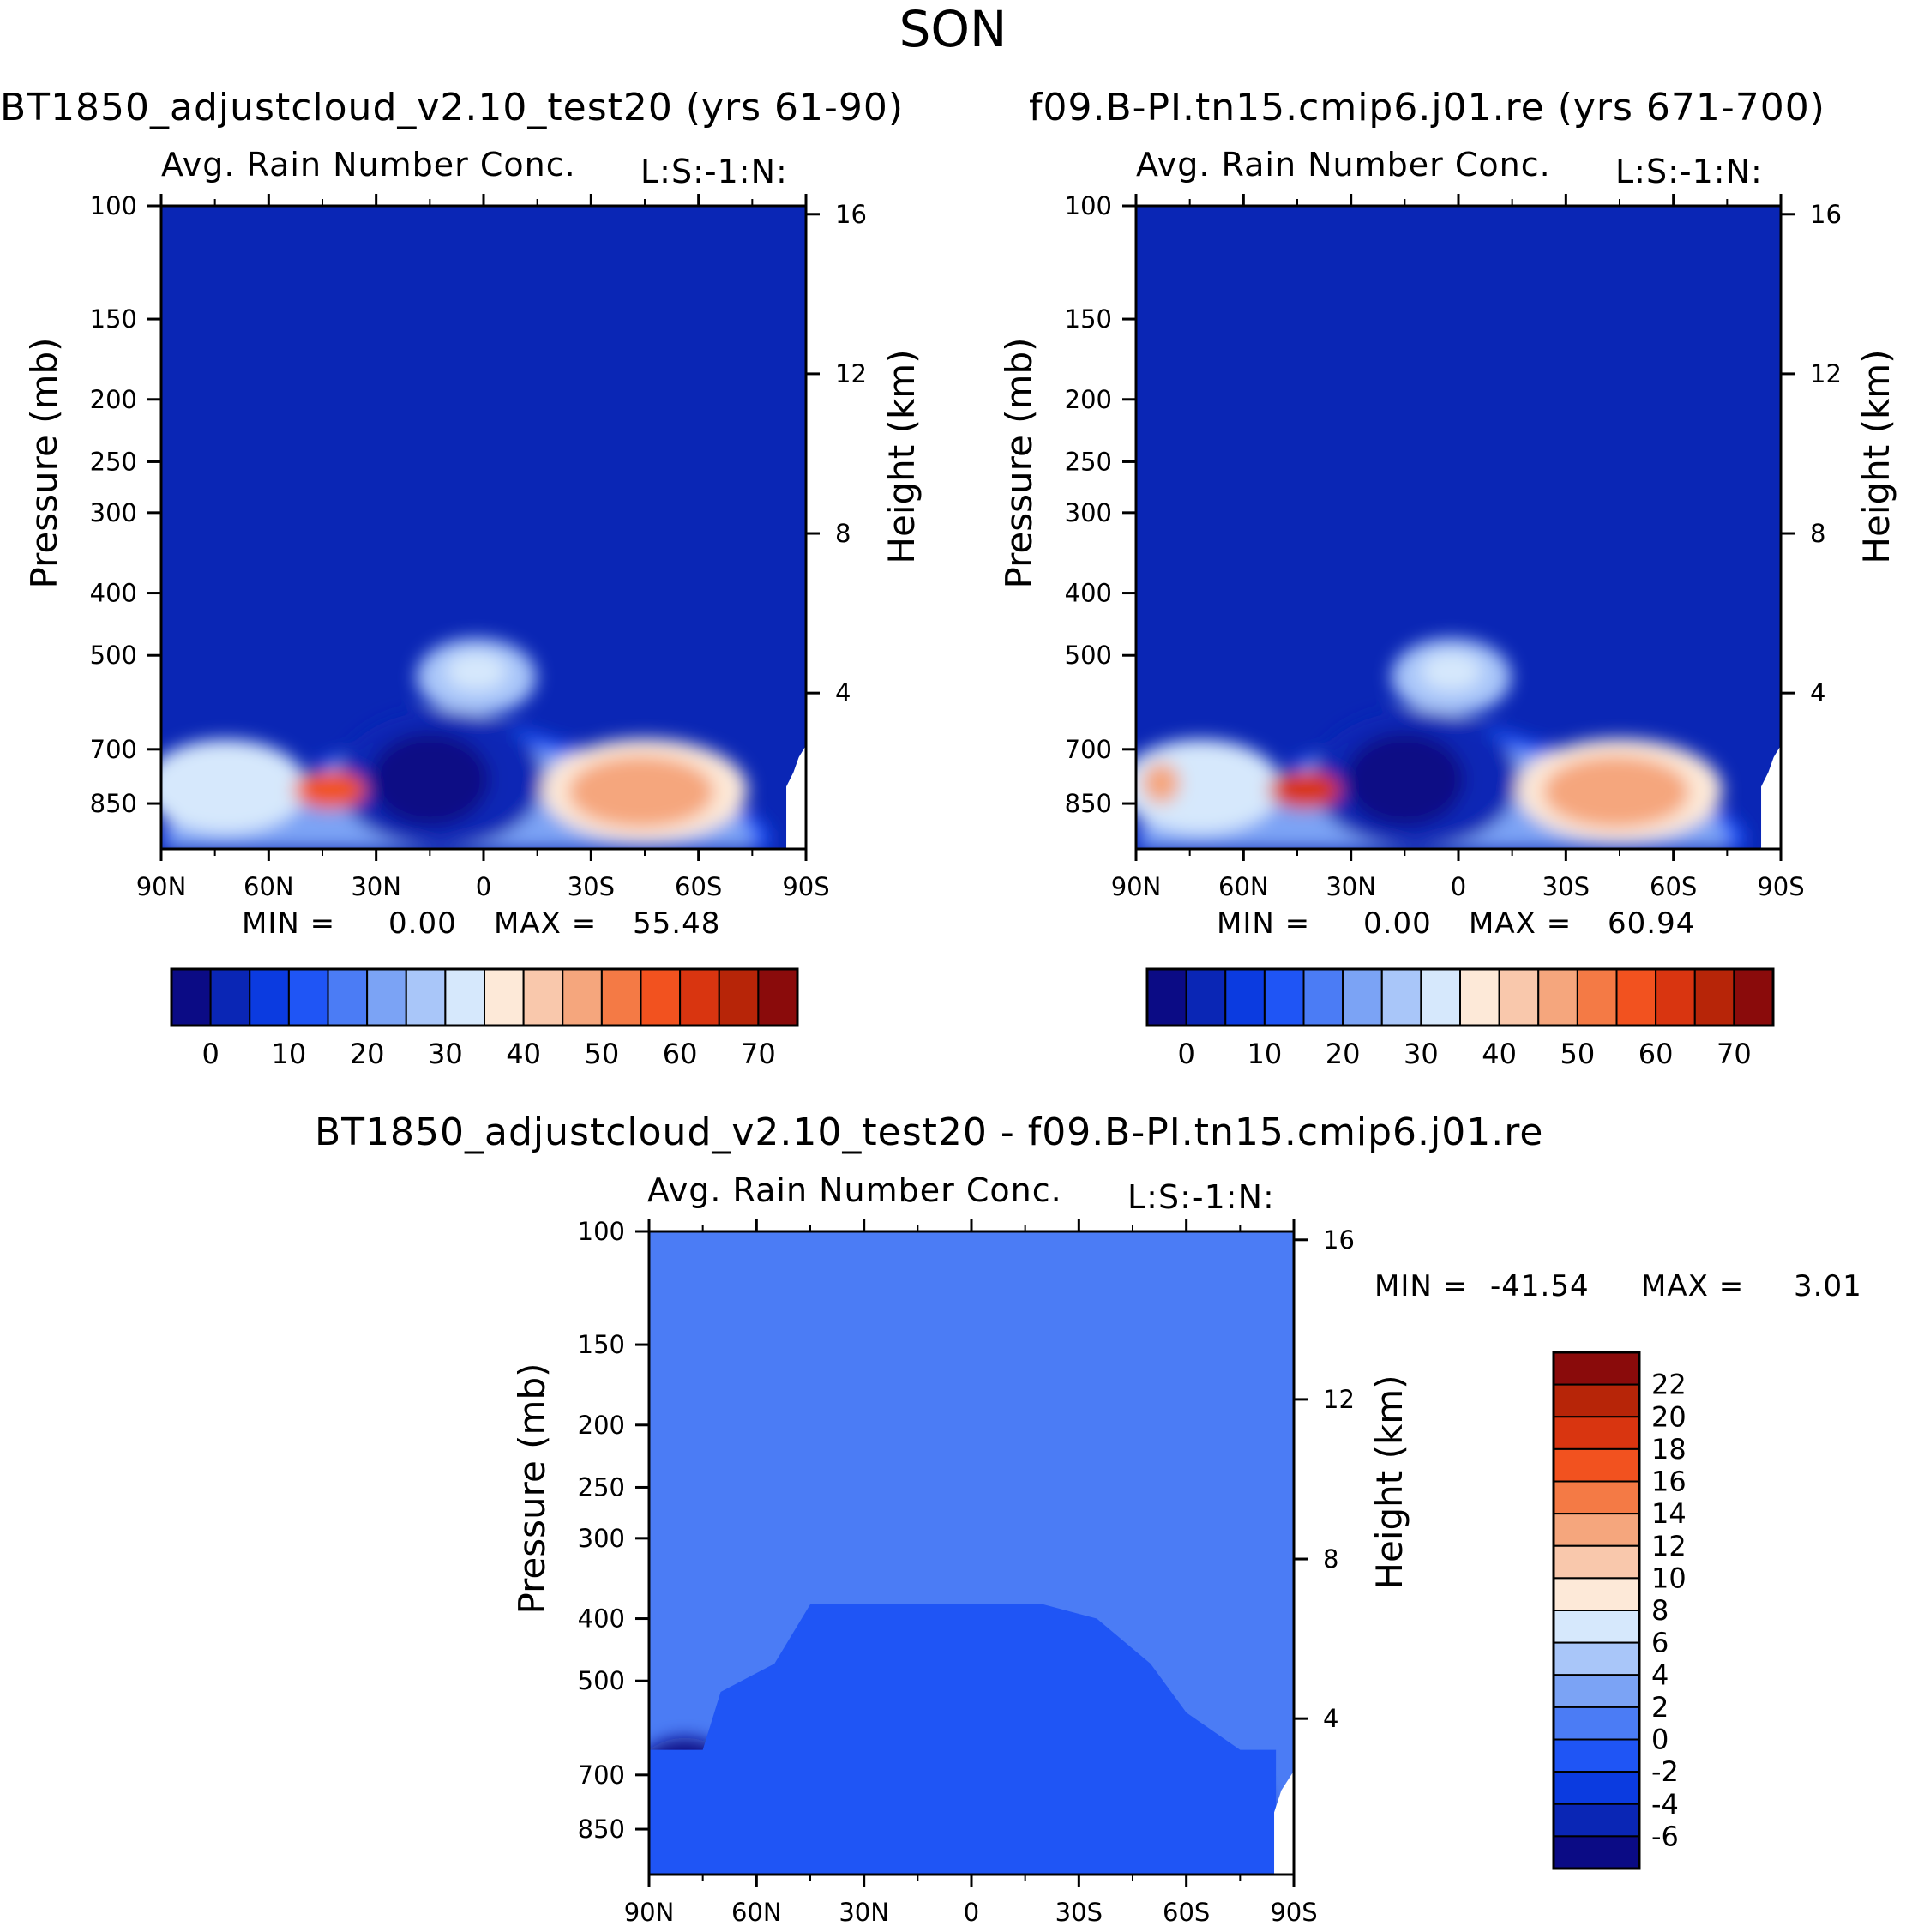  I want to click on panel1-variable-title: Avg. Rain Number Conc., so click(368, 165).